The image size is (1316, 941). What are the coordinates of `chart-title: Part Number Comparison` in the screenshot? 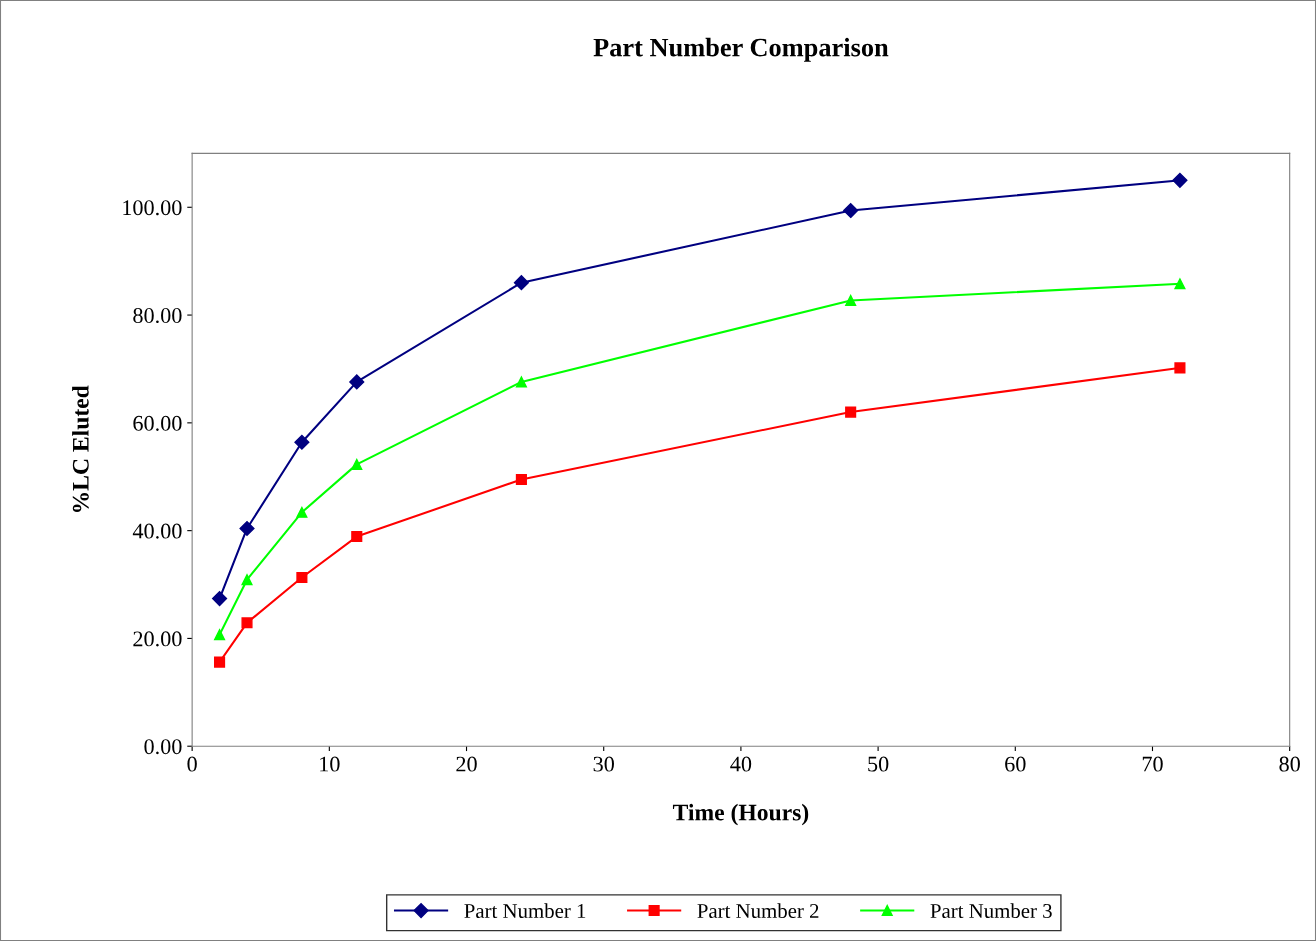 It's located at (741, 49).